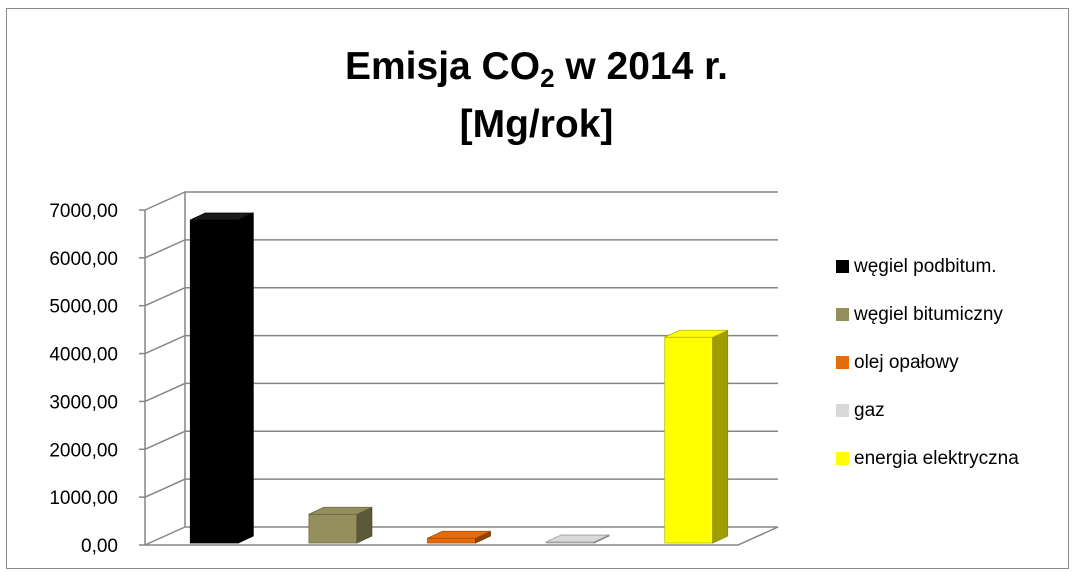  I want to click on y-tick-label: 4000,00, so click(83, 355).